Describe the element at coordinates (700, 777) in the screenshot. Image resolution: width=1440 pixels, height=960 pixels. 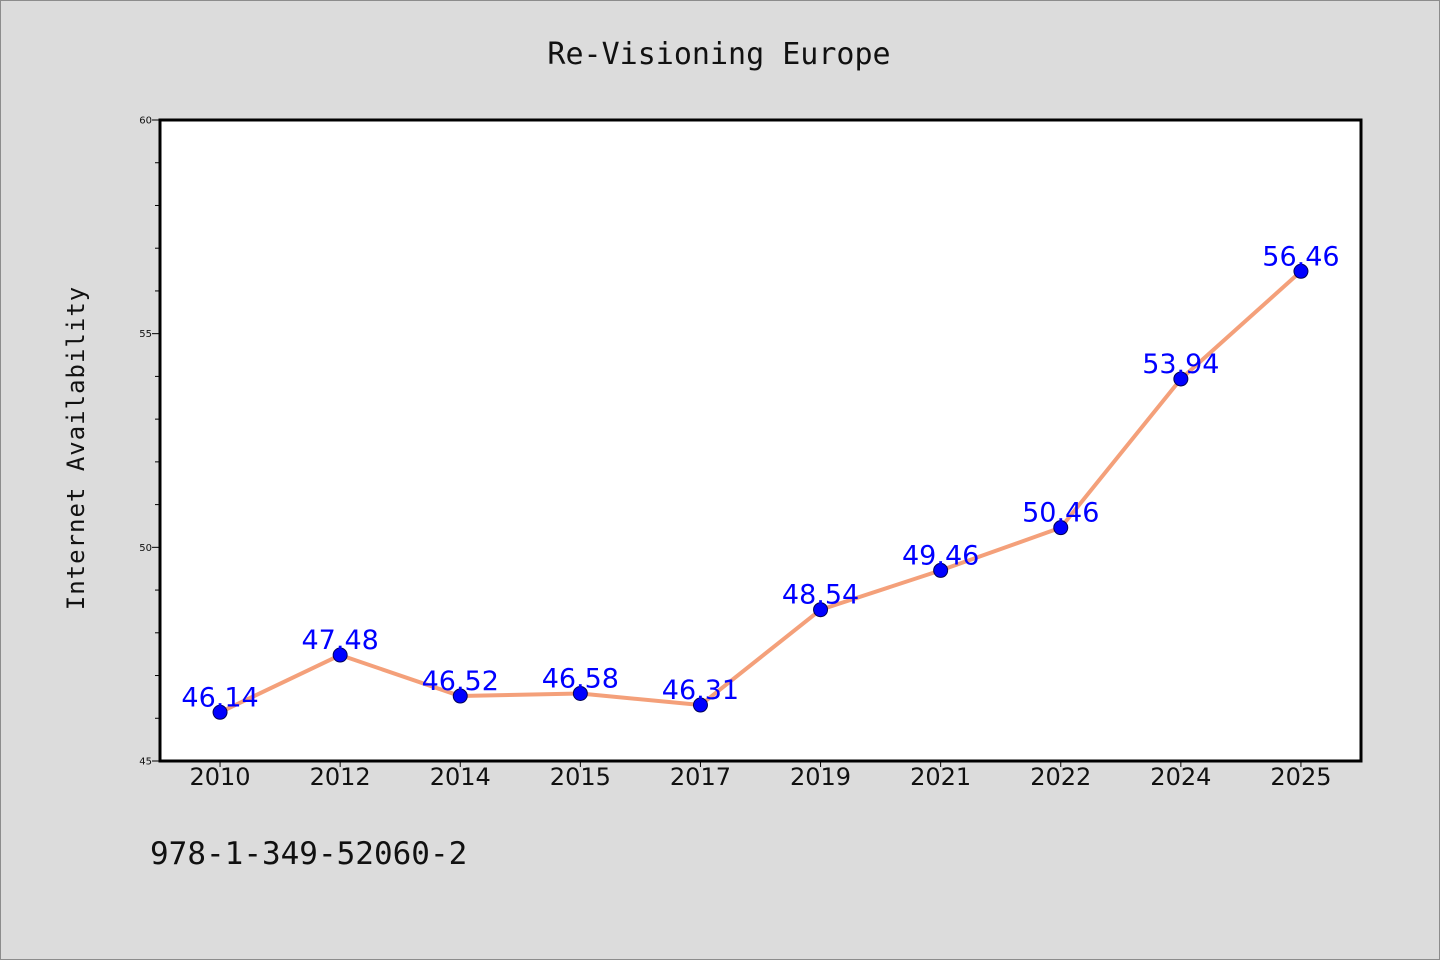
I see `x-tick-label: 2017` at that location.